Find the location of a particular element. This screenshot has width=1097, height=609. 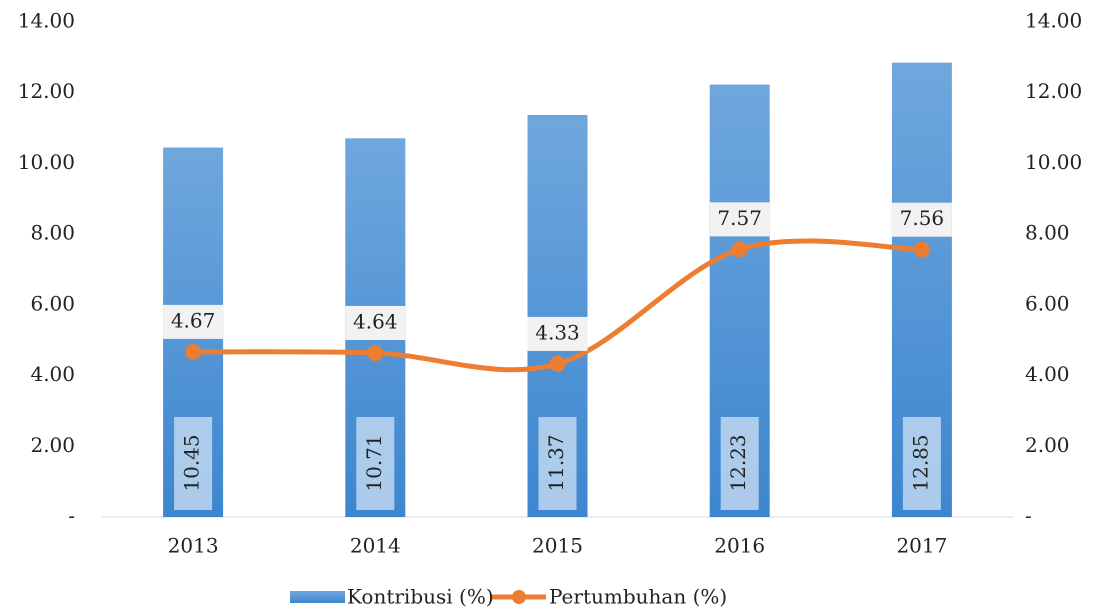

y2-tick-label: 6.00 is located at coordinates (1047, 303).